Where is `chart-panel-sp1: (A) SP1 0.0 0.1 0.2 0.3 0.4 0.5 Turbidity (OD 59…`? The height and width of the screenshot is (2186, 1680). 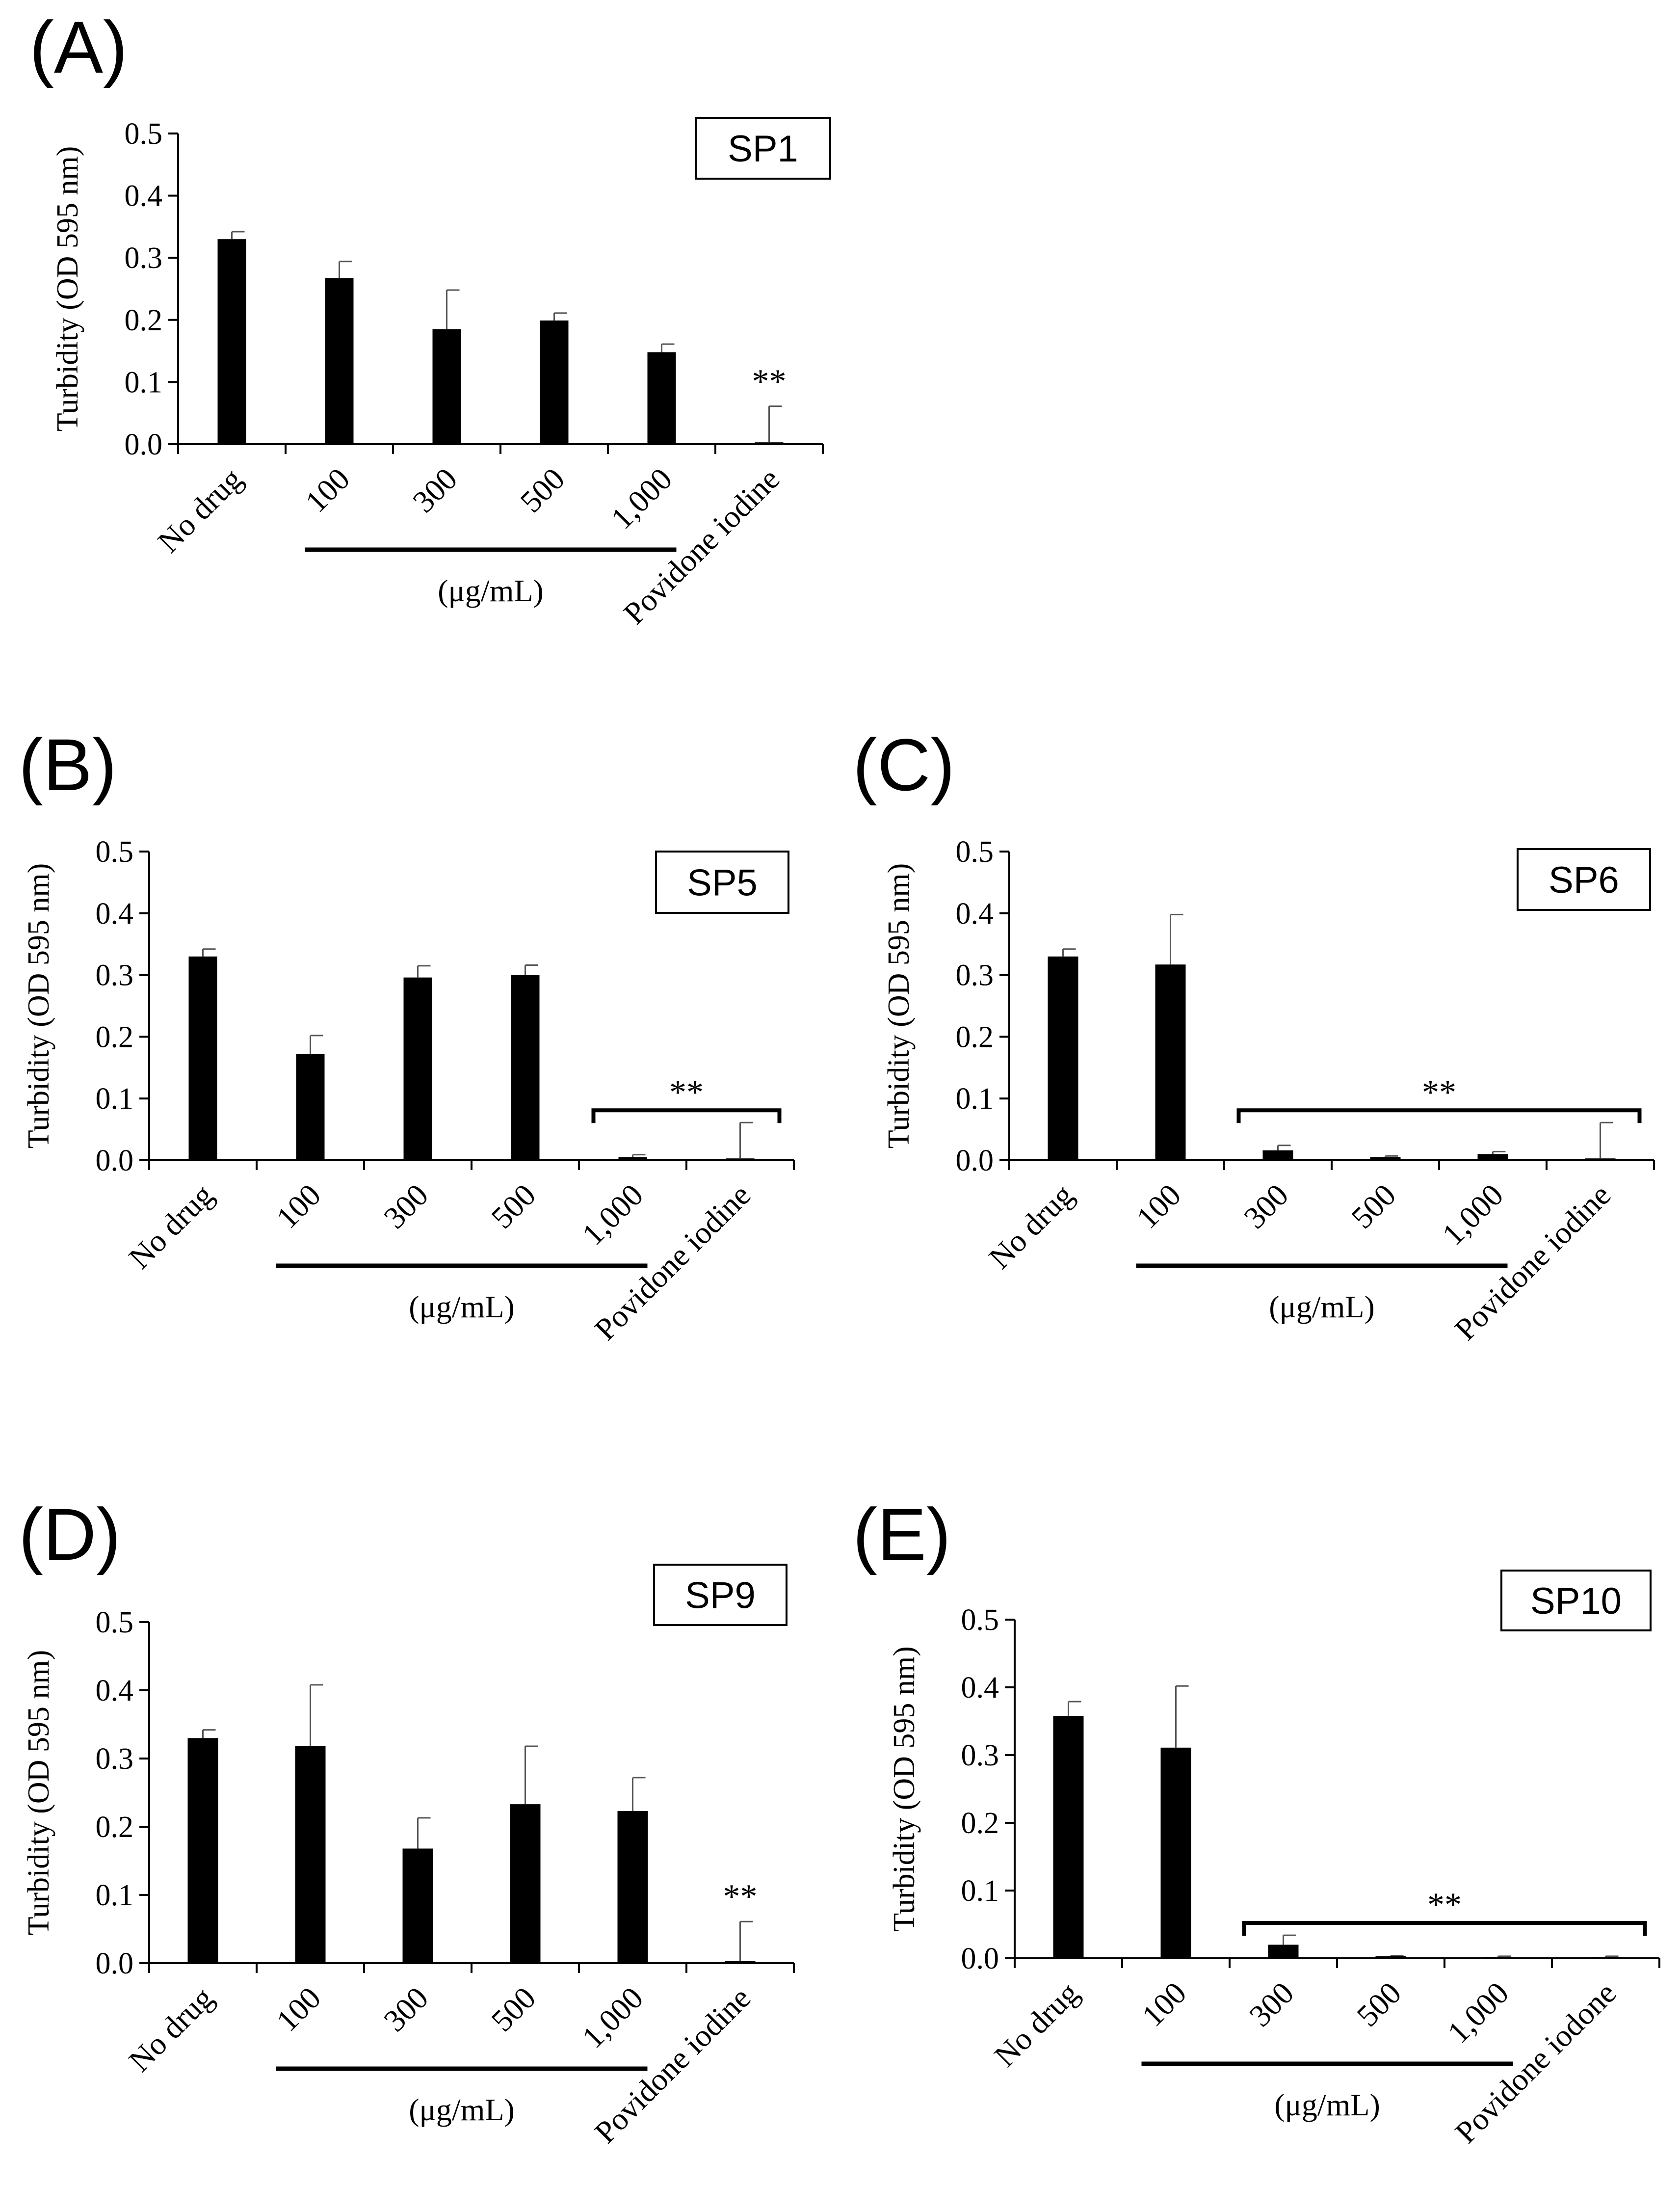
chart-panel-sp1: (A) SP1 0.0 0.1 0.2 0.3 0.4 0.5 Turbidity (OD 59… is located at coordinates (430, 318).